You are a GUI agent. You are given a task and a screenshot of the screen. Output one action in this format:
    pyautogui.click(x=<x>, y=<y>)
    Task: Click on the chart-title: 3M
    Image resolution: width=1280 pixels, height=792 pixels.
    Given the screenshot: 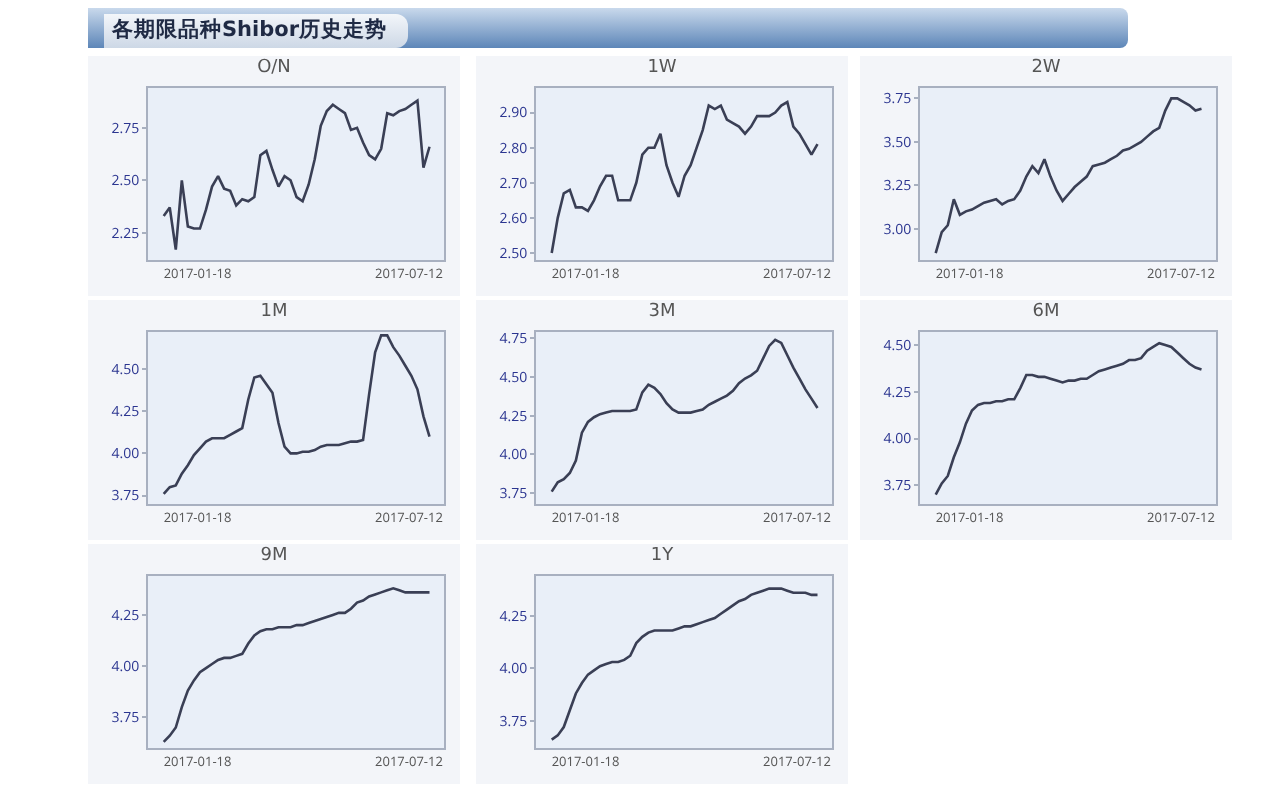 What is the action you would take?
    pyautogui.click(x=662, y=312)
    